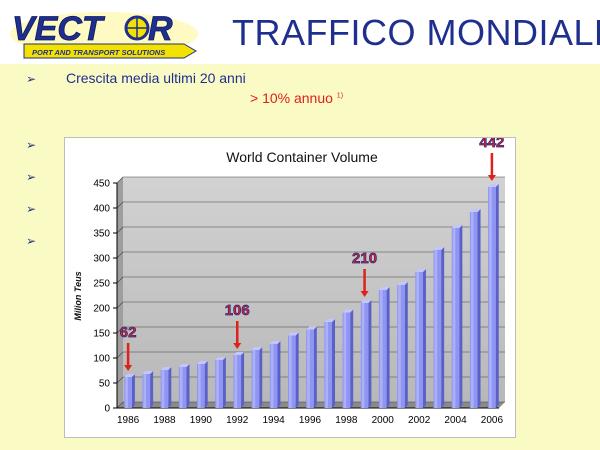 This screenshot has height=450, width=600. What do you see at coordinates (291, 98) in the screenshot?
I see `growth-value: > 10% annuo` at bounding box center [291, 98].